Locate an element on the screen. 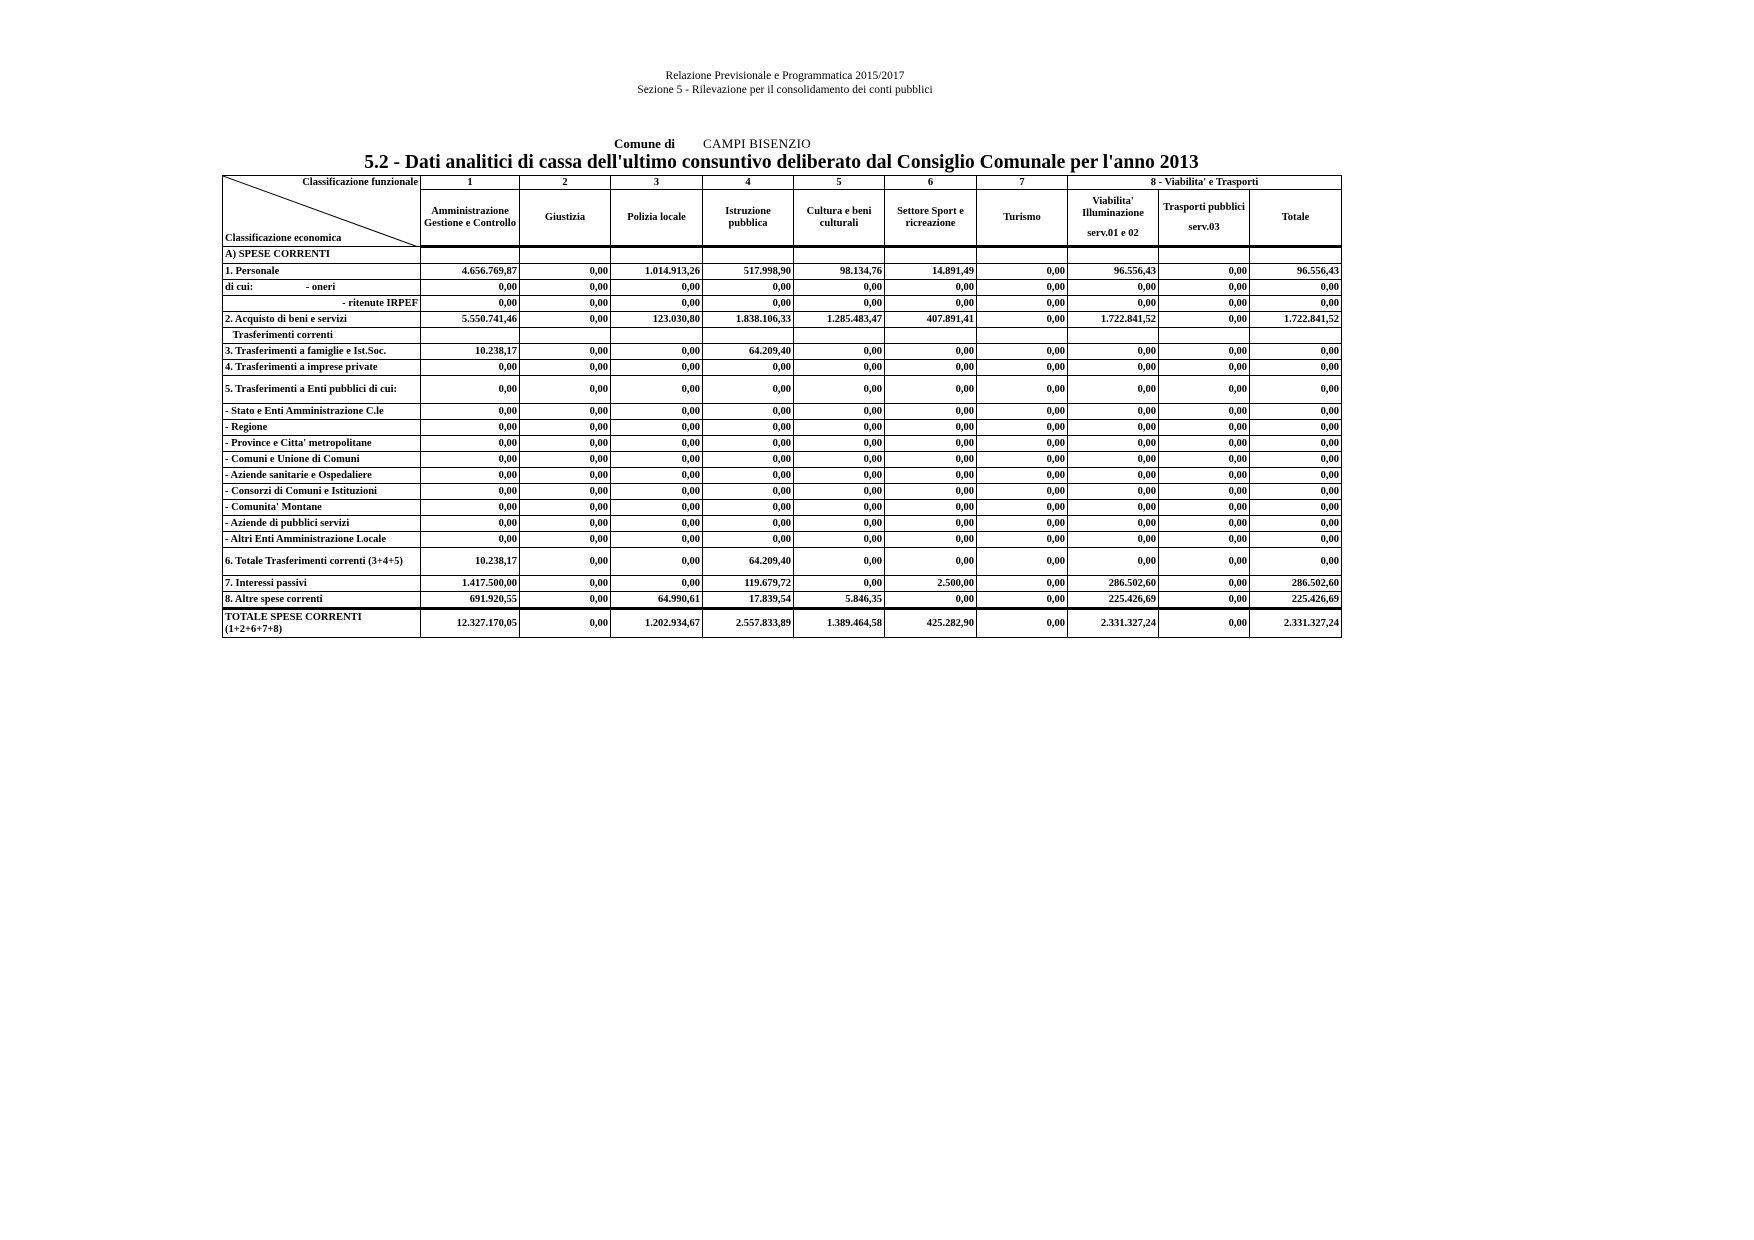 The width and height of the screenshot is (1754, 1240). cell-value: 2.331.327,24 is located at coordinates (1295, 622).